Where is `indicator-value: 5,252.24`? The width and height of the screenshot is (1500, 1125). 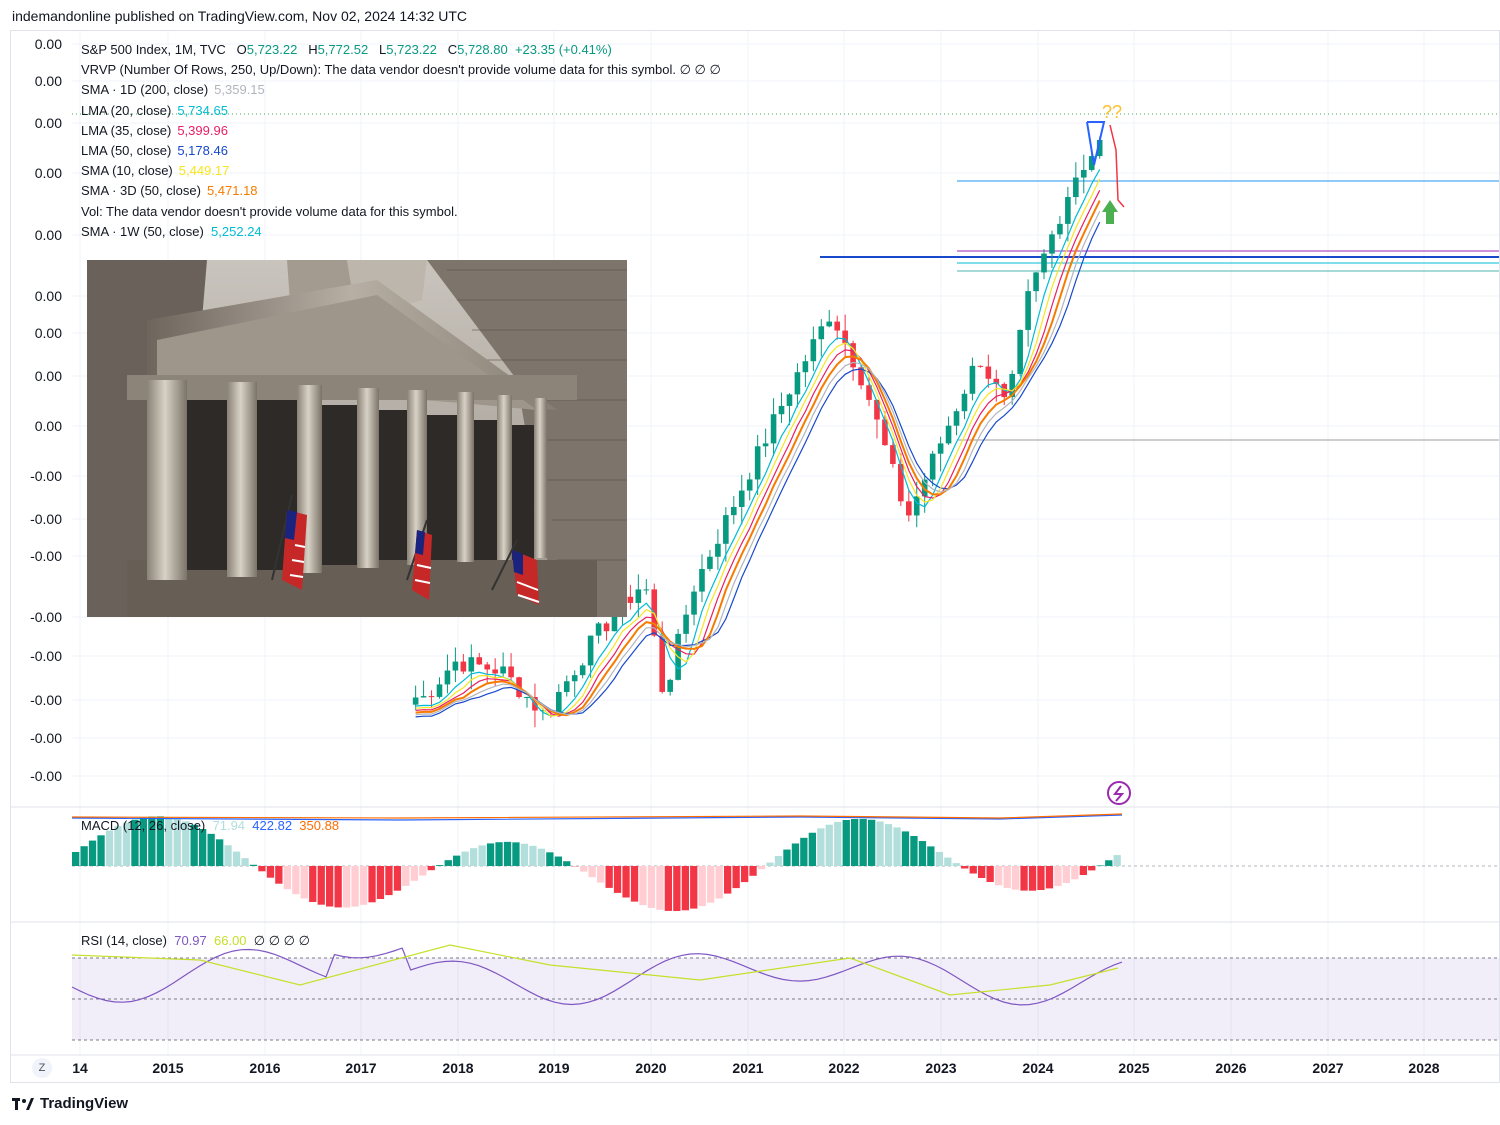 indicator-value: 5,252.24 is located at coordinates (236, 231).